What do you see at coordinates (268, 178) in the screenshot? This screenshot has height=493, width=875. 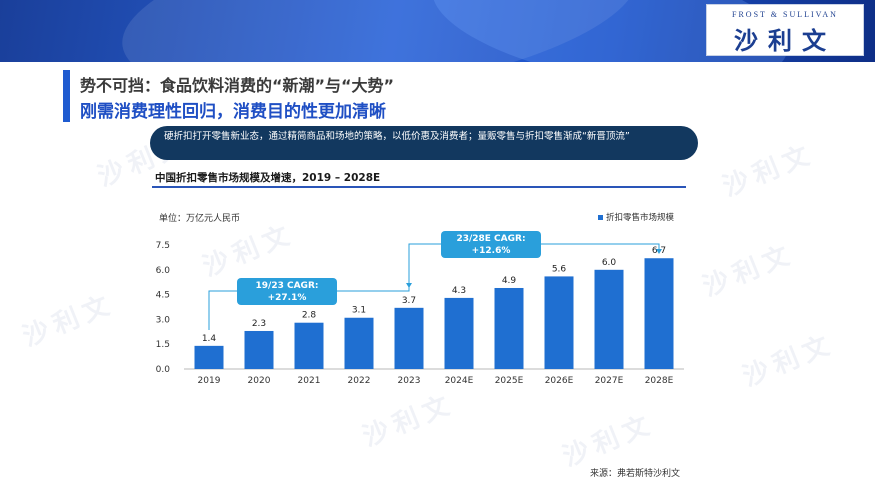 I see `chart-title: 中国折扣零售市场规模及增速，2019 – 2028E` at bounding box center [268, 178].